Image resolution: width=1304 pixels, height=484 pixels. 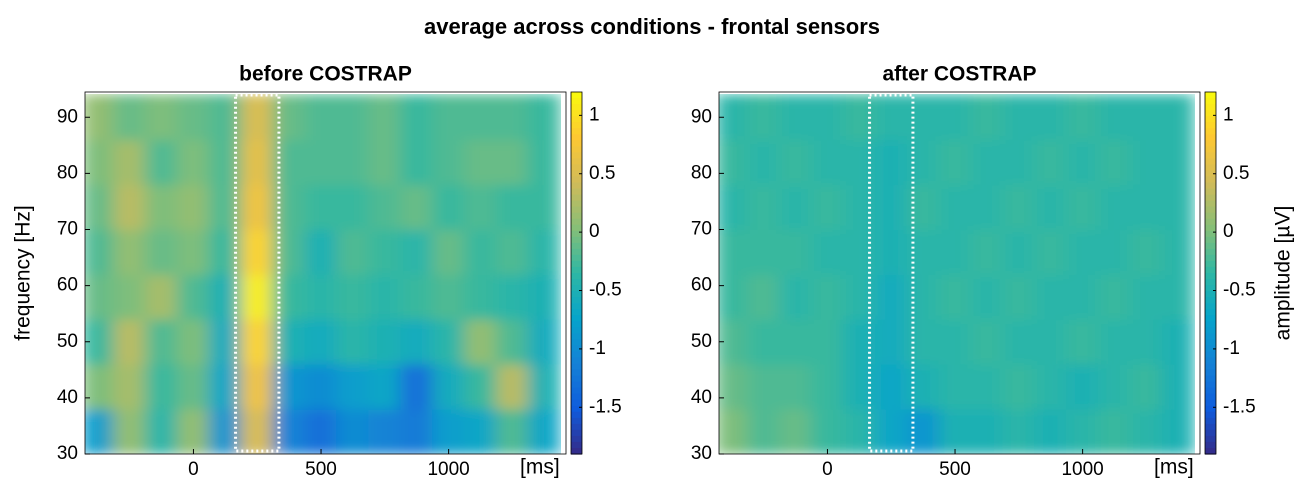 What do you see at coordinates (67, 172) in the screenshot?
I see `y-tick-label: 80` at bounding box center [67, 172].